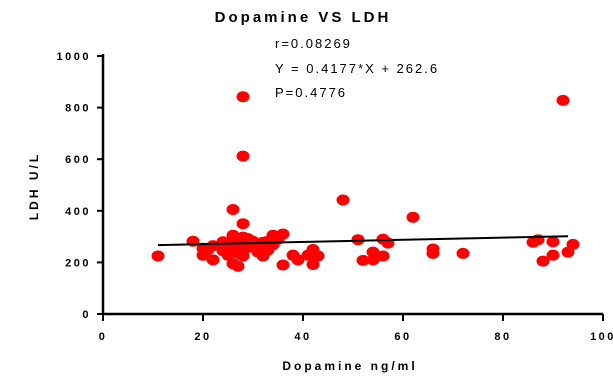 The image size is (613, 376). I want to click on y-tick-label: 200, so click(78, 263).